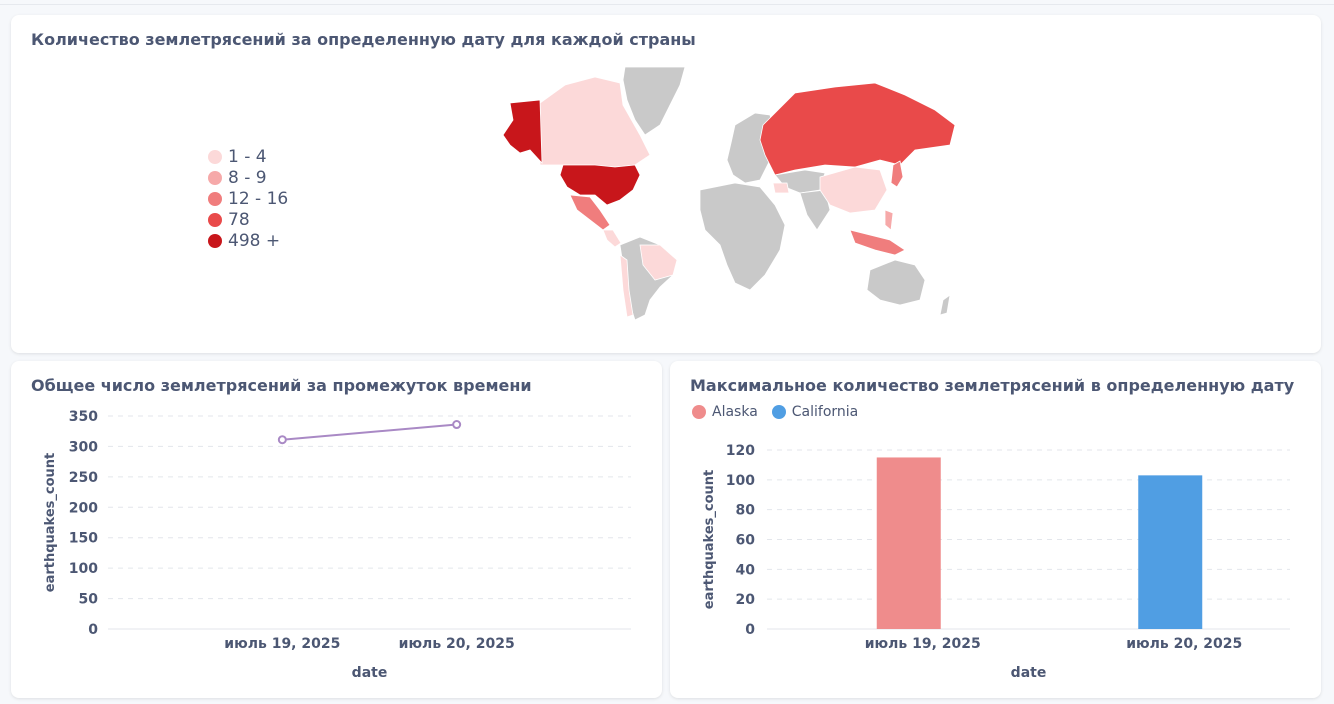 This screenshot has width=1334, height=704. What do you see at coordinates (89, 600) in the screenshot?
I see `y-tick-label: 50` at bounding box center [89, 600].